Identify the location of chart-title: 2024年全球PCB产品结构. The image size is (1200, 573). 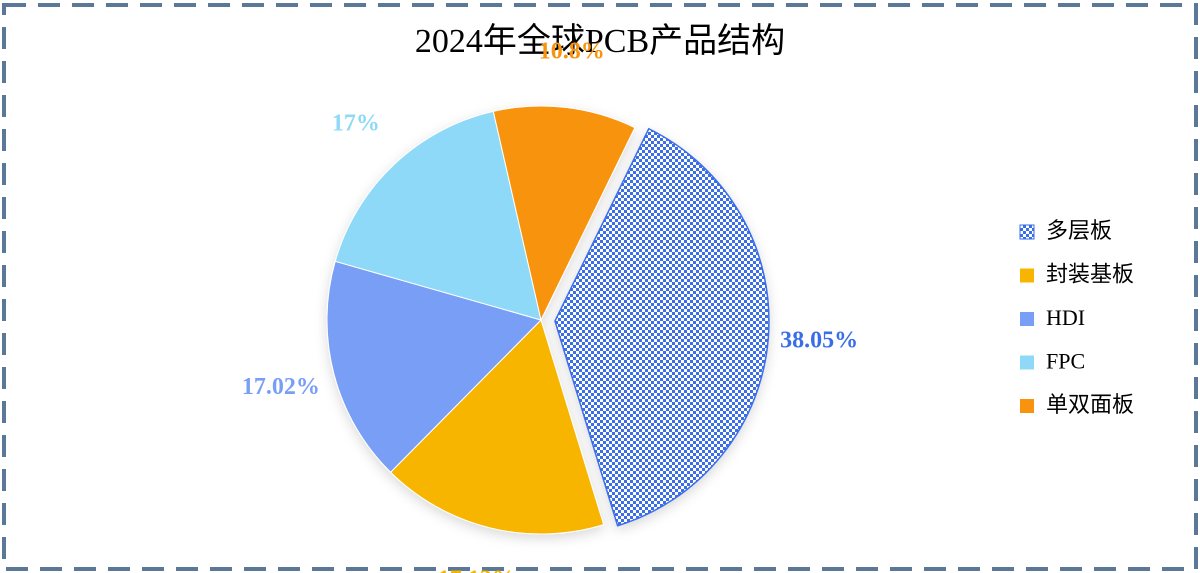
(600, 41).